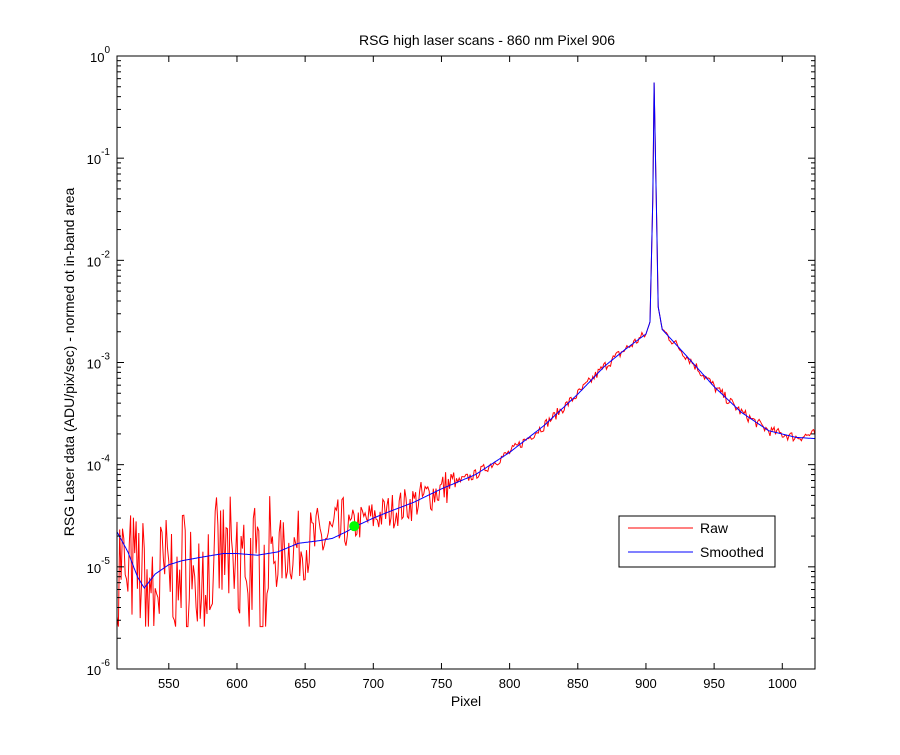 This screenshot has height=755, width=900. Describe the element at coordinates (466, 701) in the screenshot. I see `x-axis-label: Pixel` at that location.